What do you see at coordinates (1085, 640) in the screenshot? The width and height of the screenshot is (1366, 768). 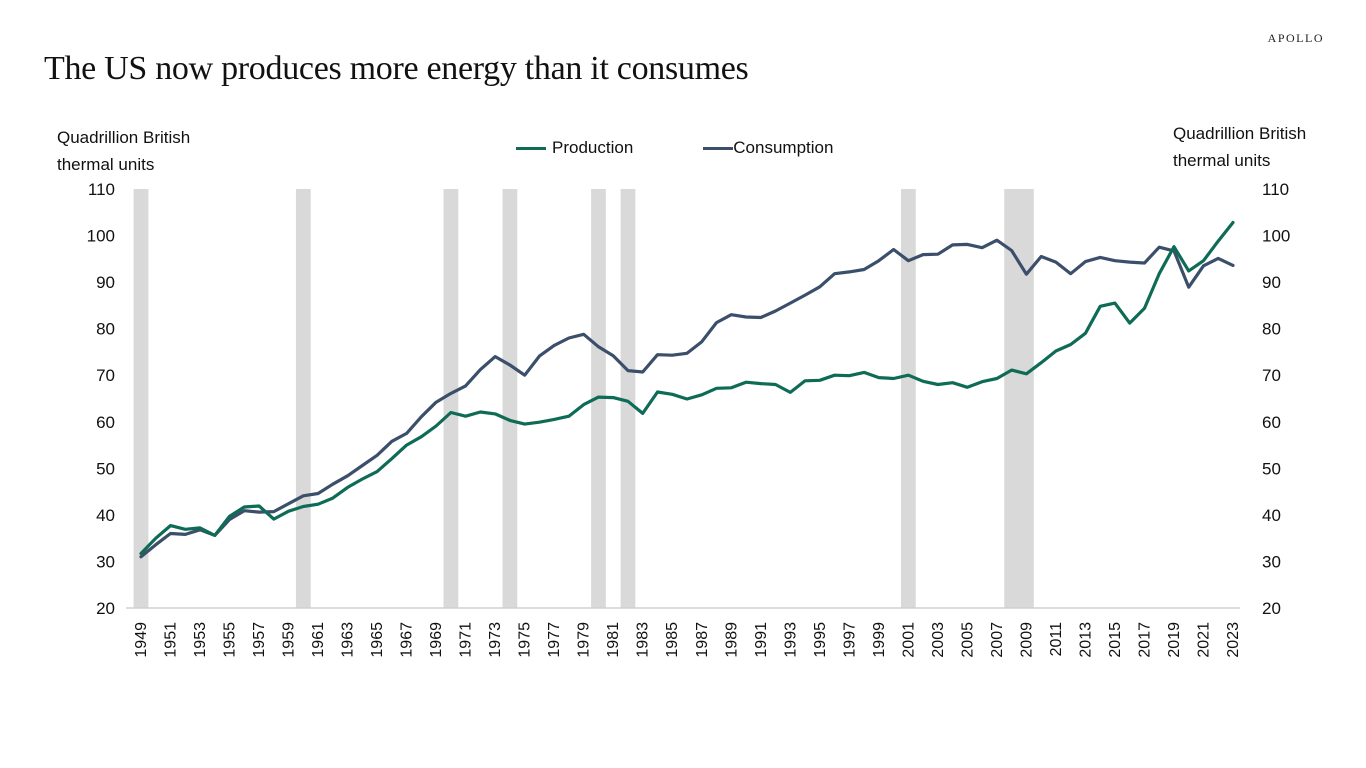 I see `x-tick-label: 2013` at bounding box center [1085, 640].